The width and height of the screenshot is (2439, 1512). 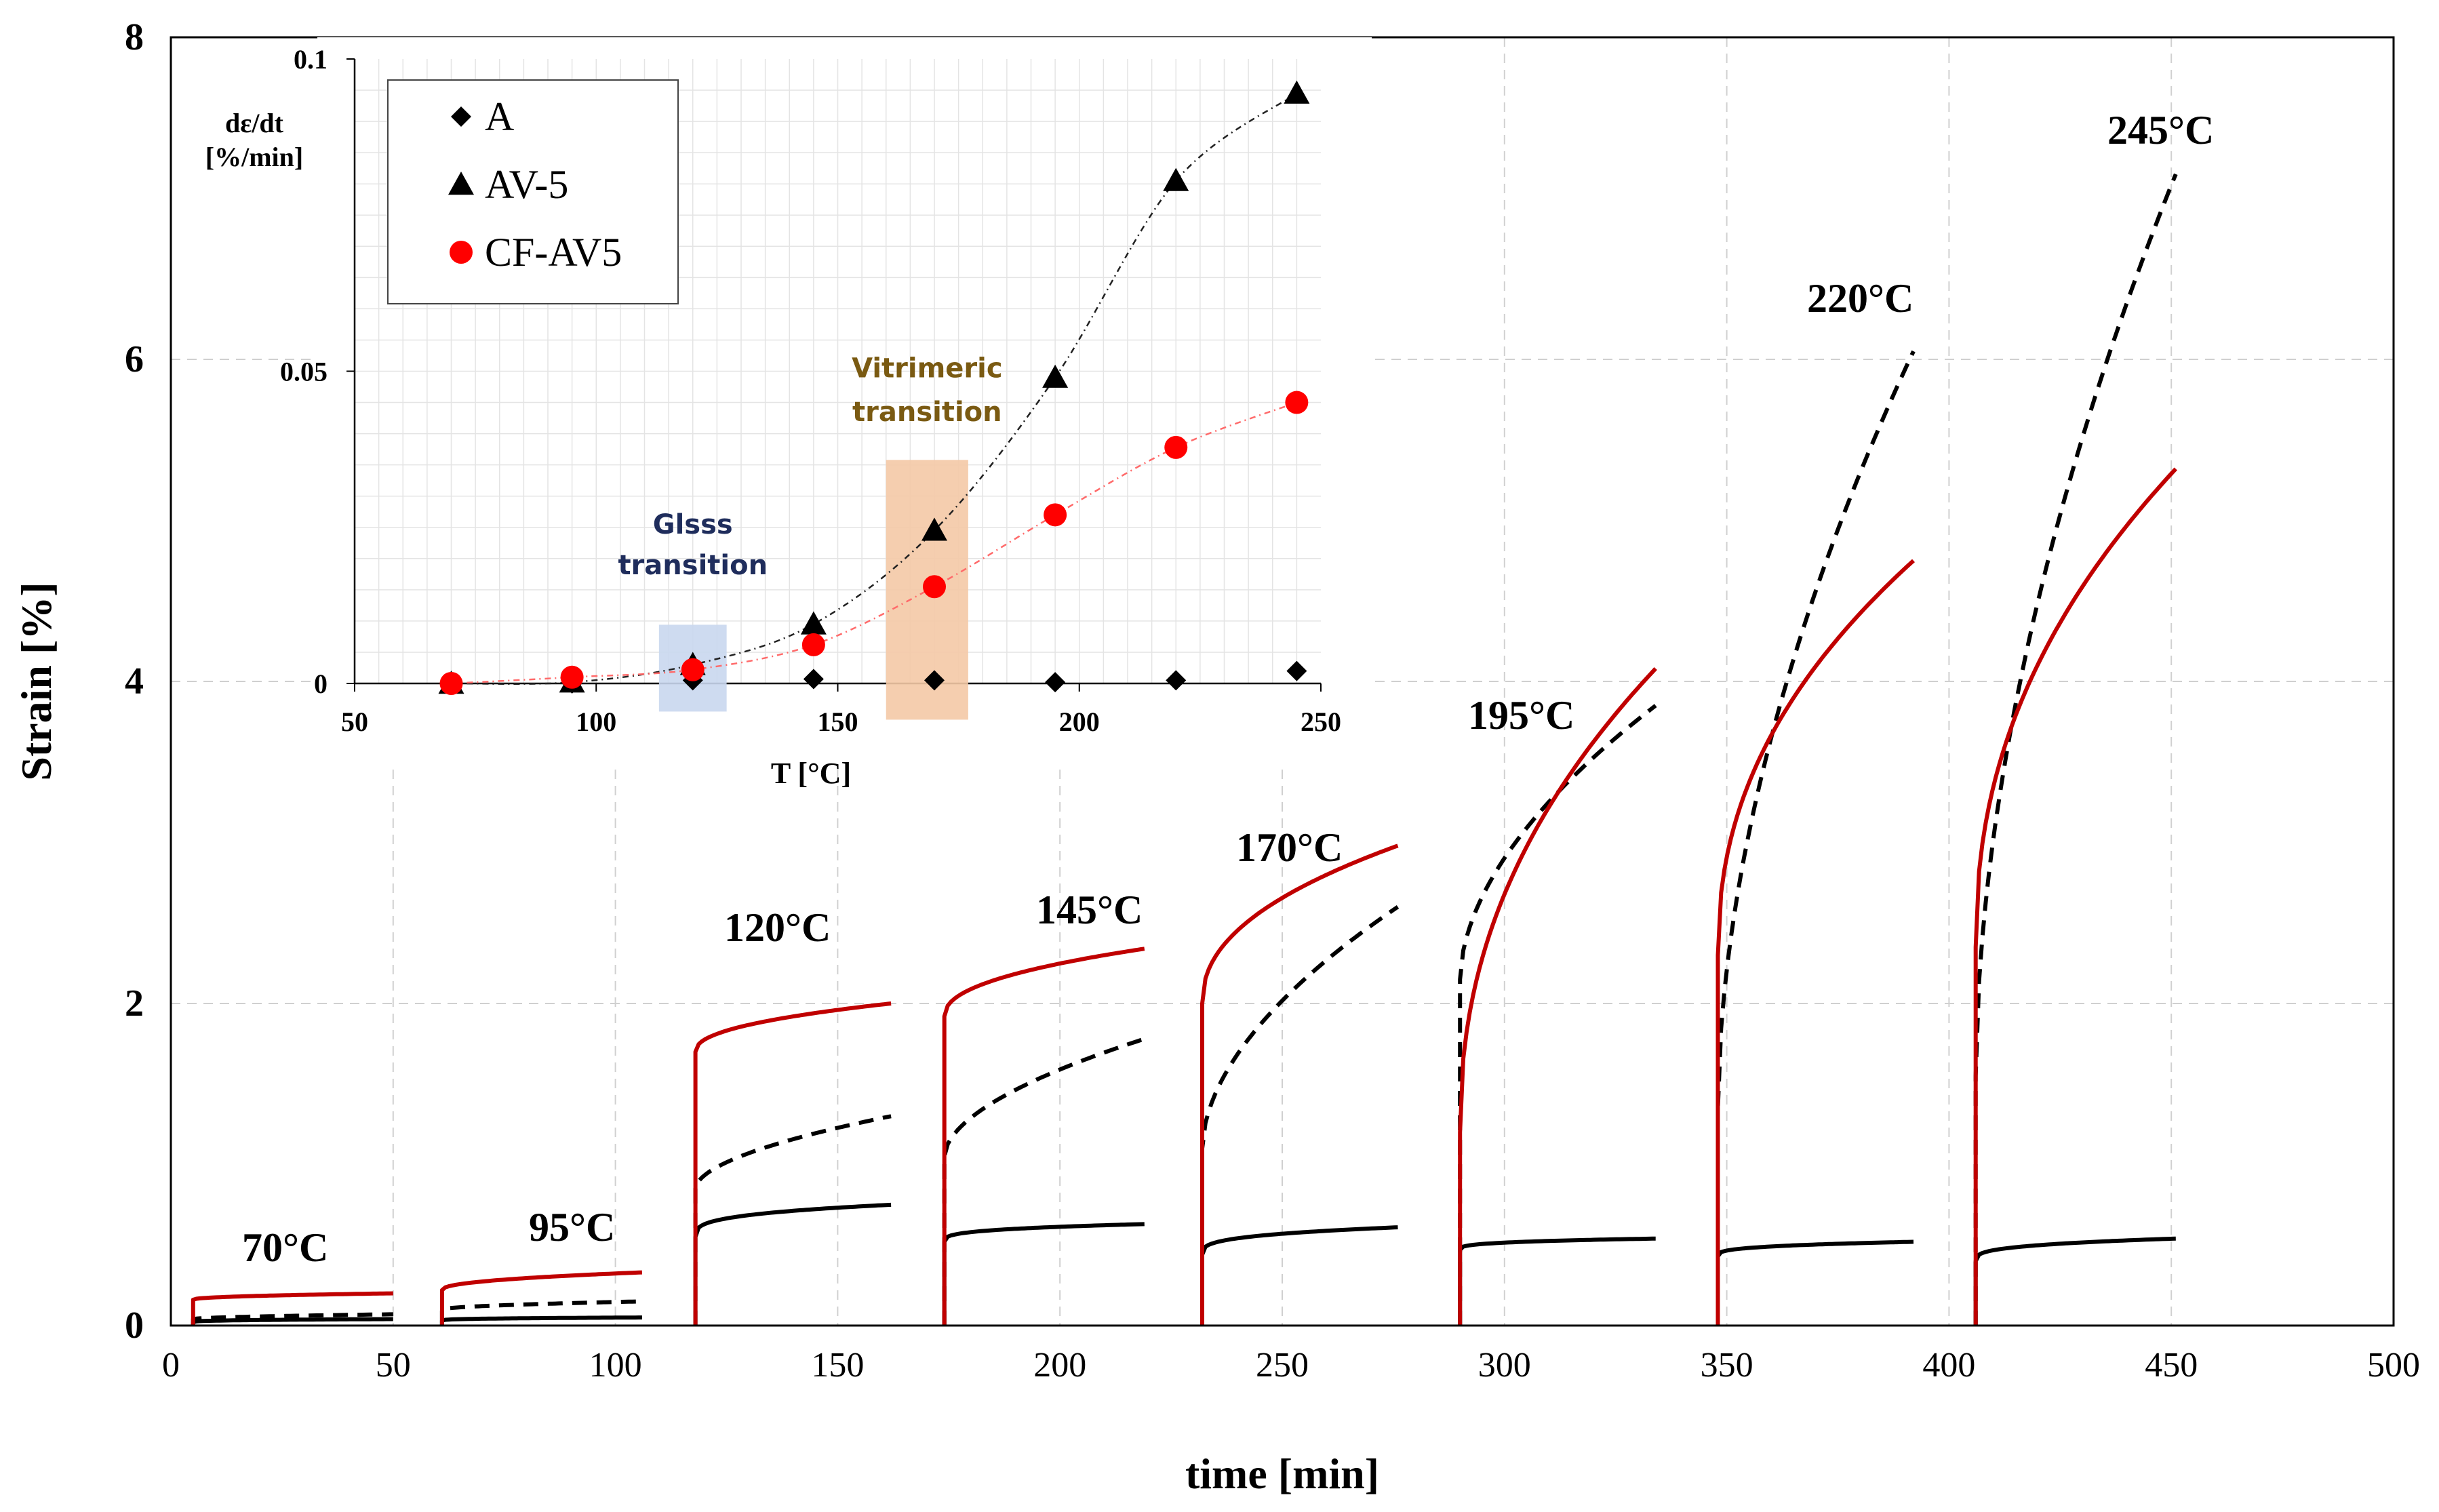 What do you see at coordinates (2160, 130) in the screenshot?
I see `temp-label-8: 245°C` at bounding box center [2160, 130].